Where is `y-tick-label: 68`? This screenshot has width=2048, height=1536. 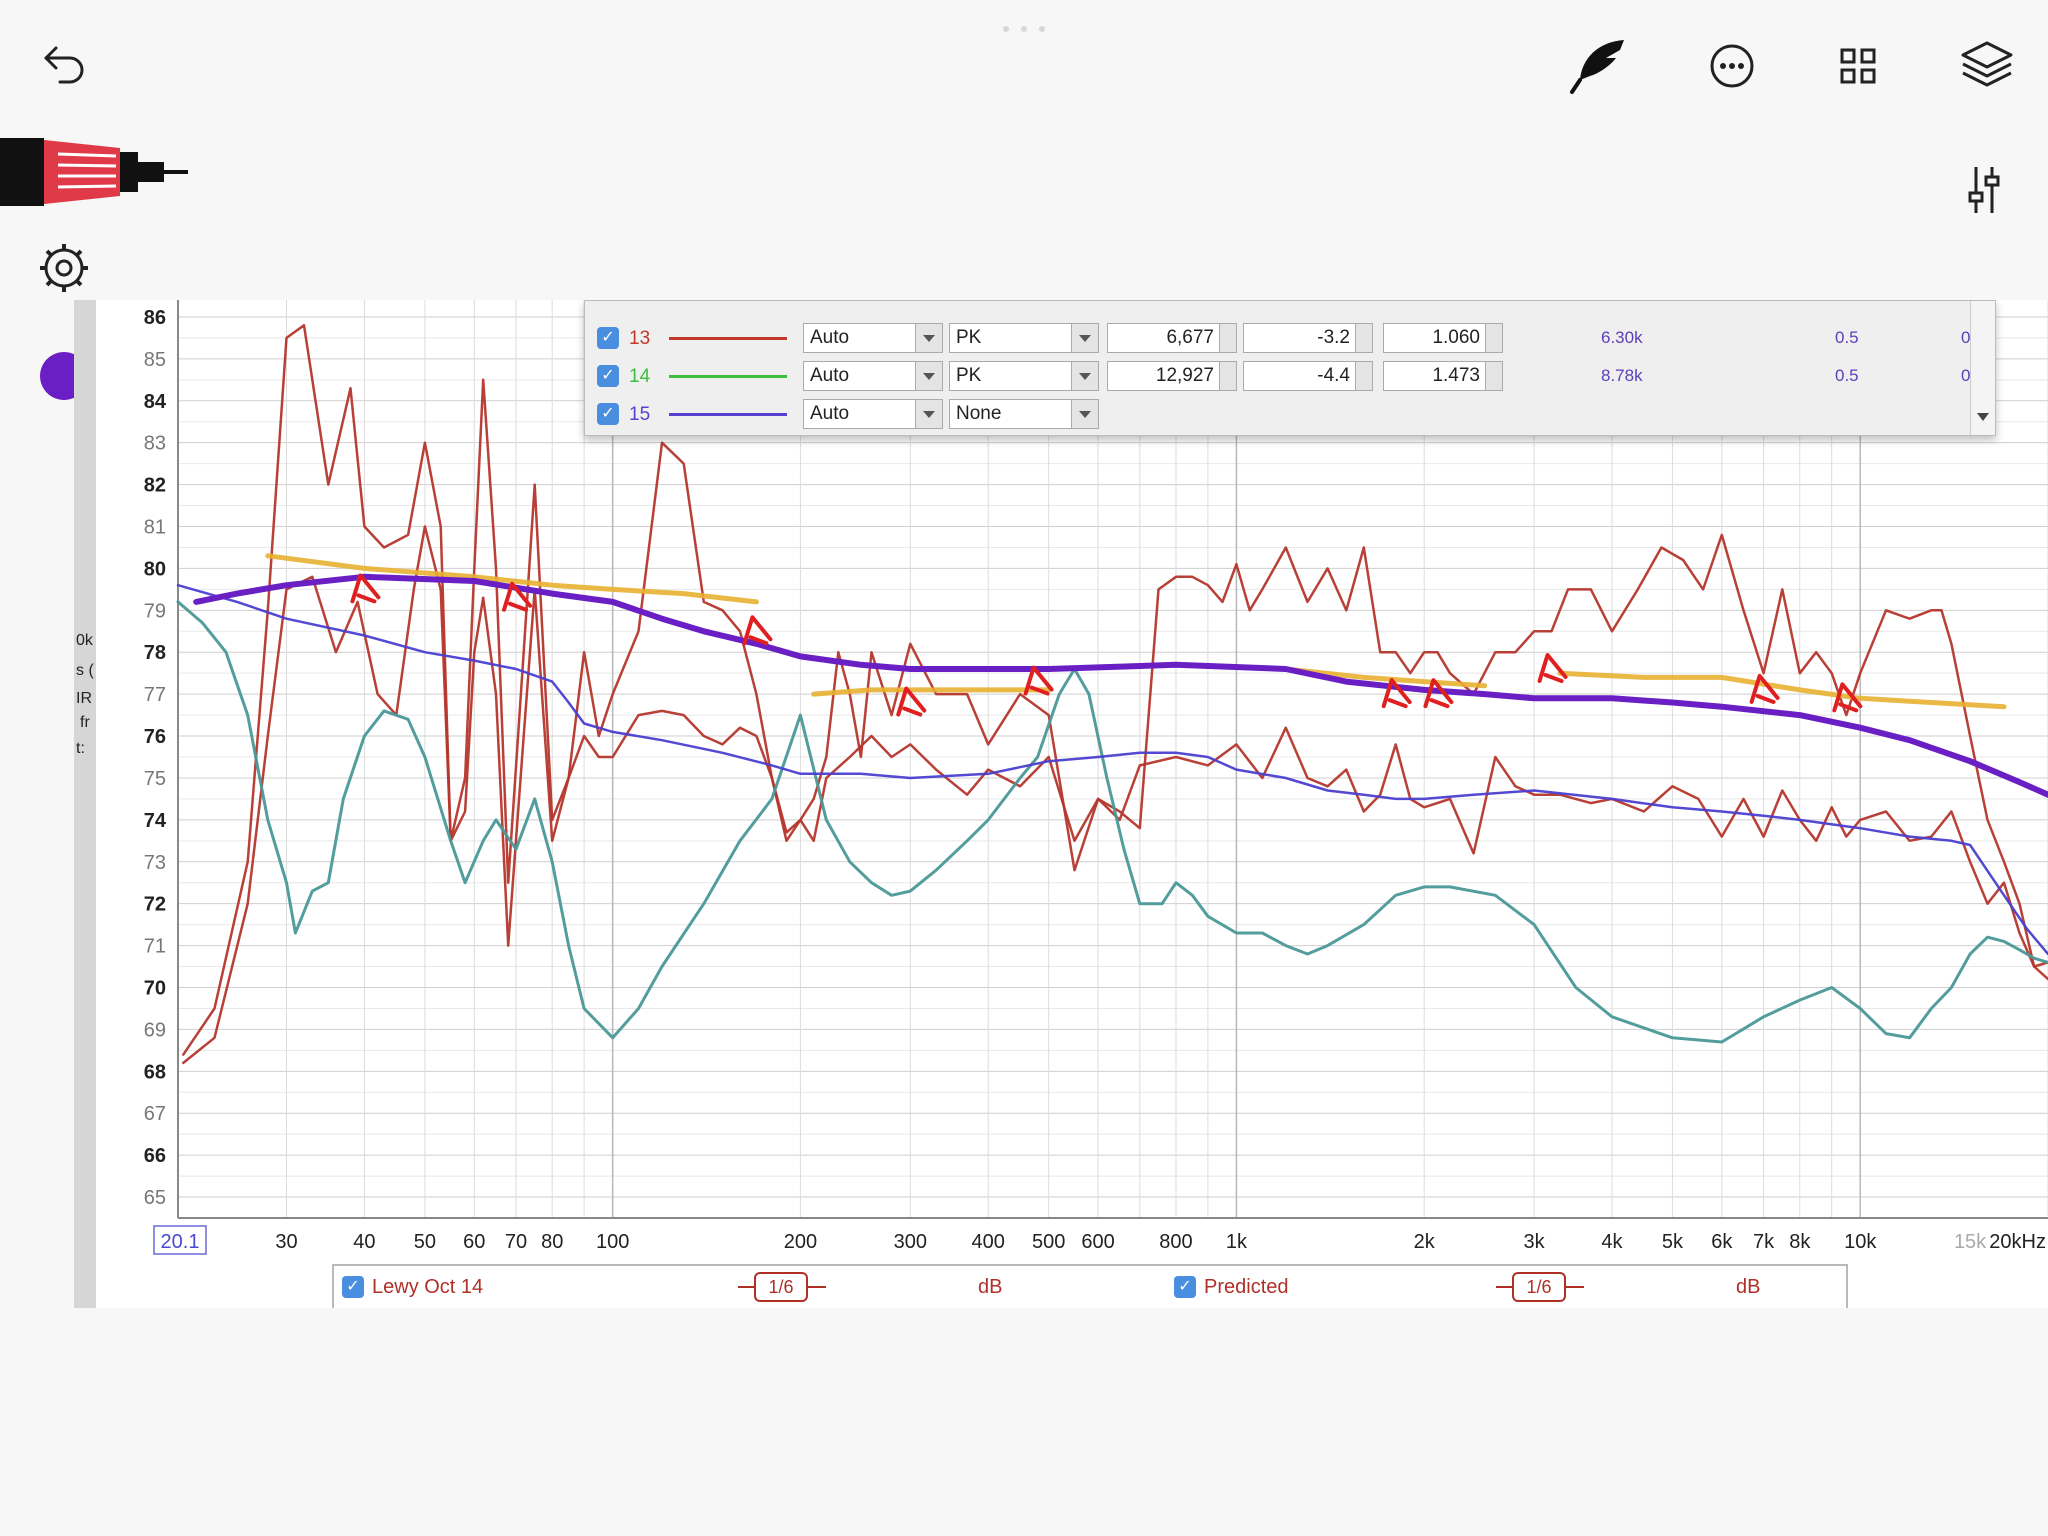
y-tick-label: 68 is located at coordinates (155, 1072).